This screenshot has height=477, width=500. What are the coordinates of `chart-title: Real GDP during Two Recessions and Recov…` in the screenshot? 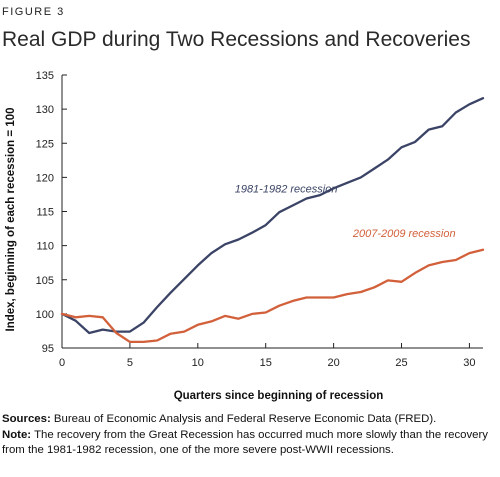 It's located at (236, 39).